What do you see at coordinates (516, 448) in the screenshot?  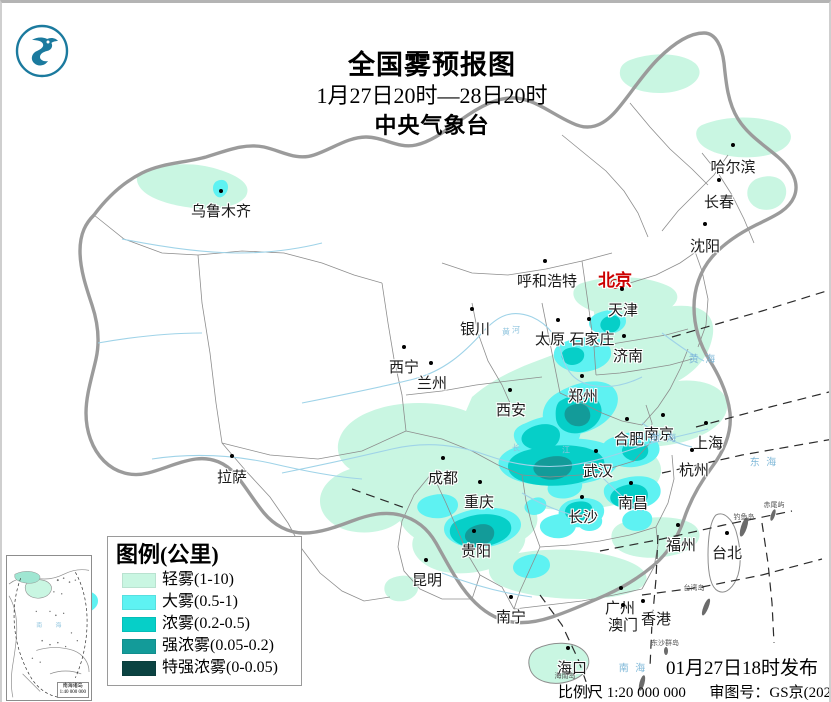 I see `river-label: 长` at bounding box center [516, 448].